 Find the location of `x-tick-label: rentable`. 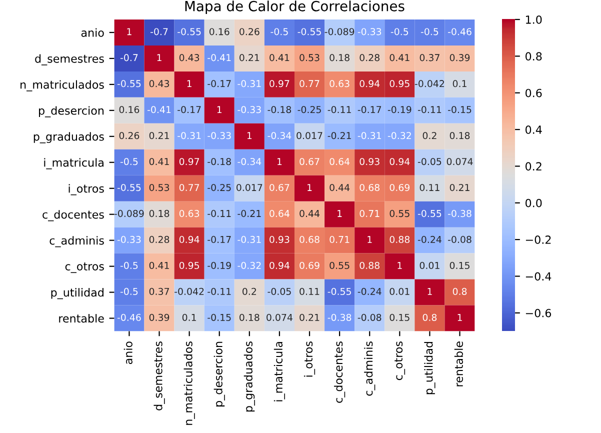

x-tick-label: rentable is located at coordinates (458, 364).